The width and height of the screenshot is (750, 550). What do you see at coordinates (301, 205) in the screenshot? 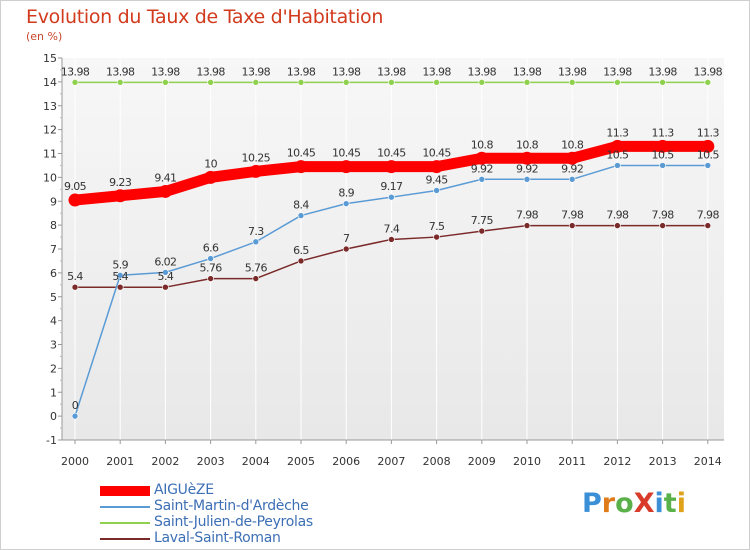
I see `data-label: 8.4` at bounding box center [301, 205].